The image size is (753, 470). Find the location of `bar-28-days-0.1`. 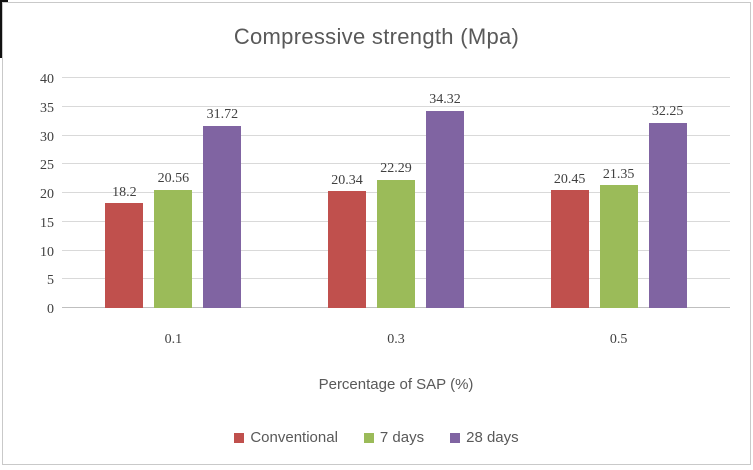

bar-28-days-0.1 is located at coordinates (222, 216).